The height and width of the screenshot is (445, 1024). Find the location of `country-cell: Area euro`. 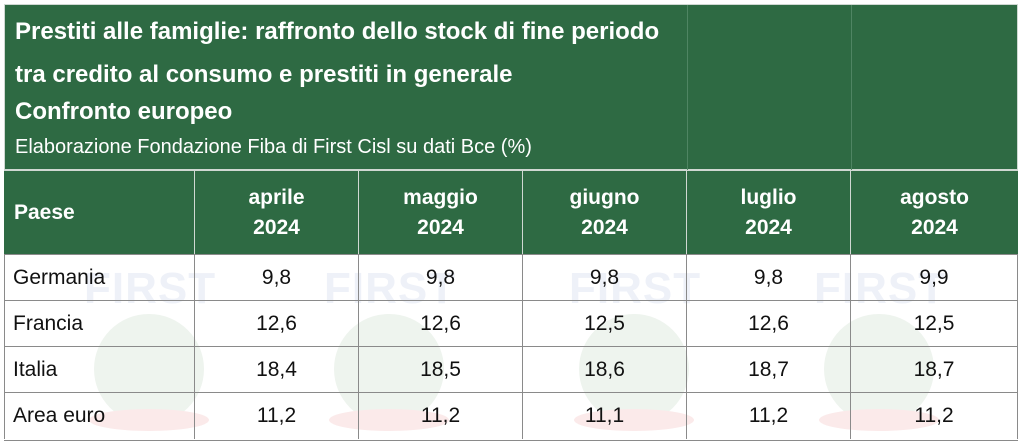

country-cell: Area euro is located at coordinates (99, 416).